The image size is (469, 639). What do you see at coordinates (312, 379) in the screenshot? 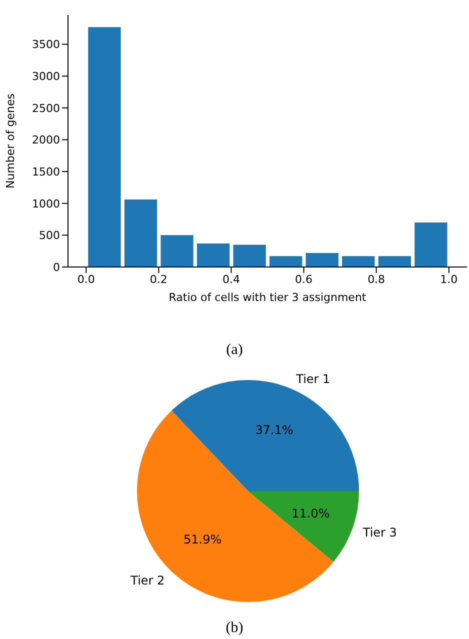
I see `slice-label: Tier 1` at bounding box center [312, 379].